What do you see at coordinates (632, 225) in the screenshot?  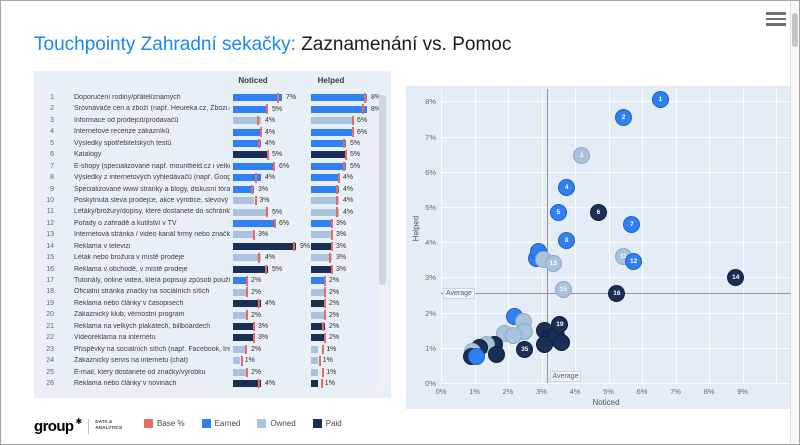 I see `scatter-point-7: 7` at bounding box center [632, 225].